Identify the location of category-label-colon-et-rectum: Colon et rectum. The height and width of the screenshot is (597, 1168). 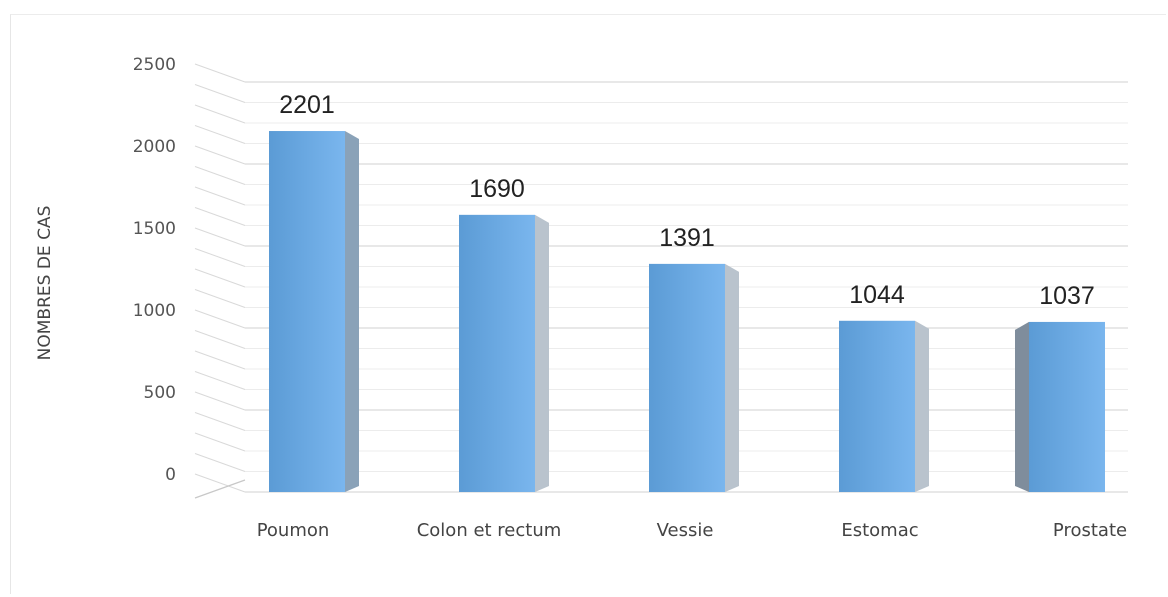
(489, 530).